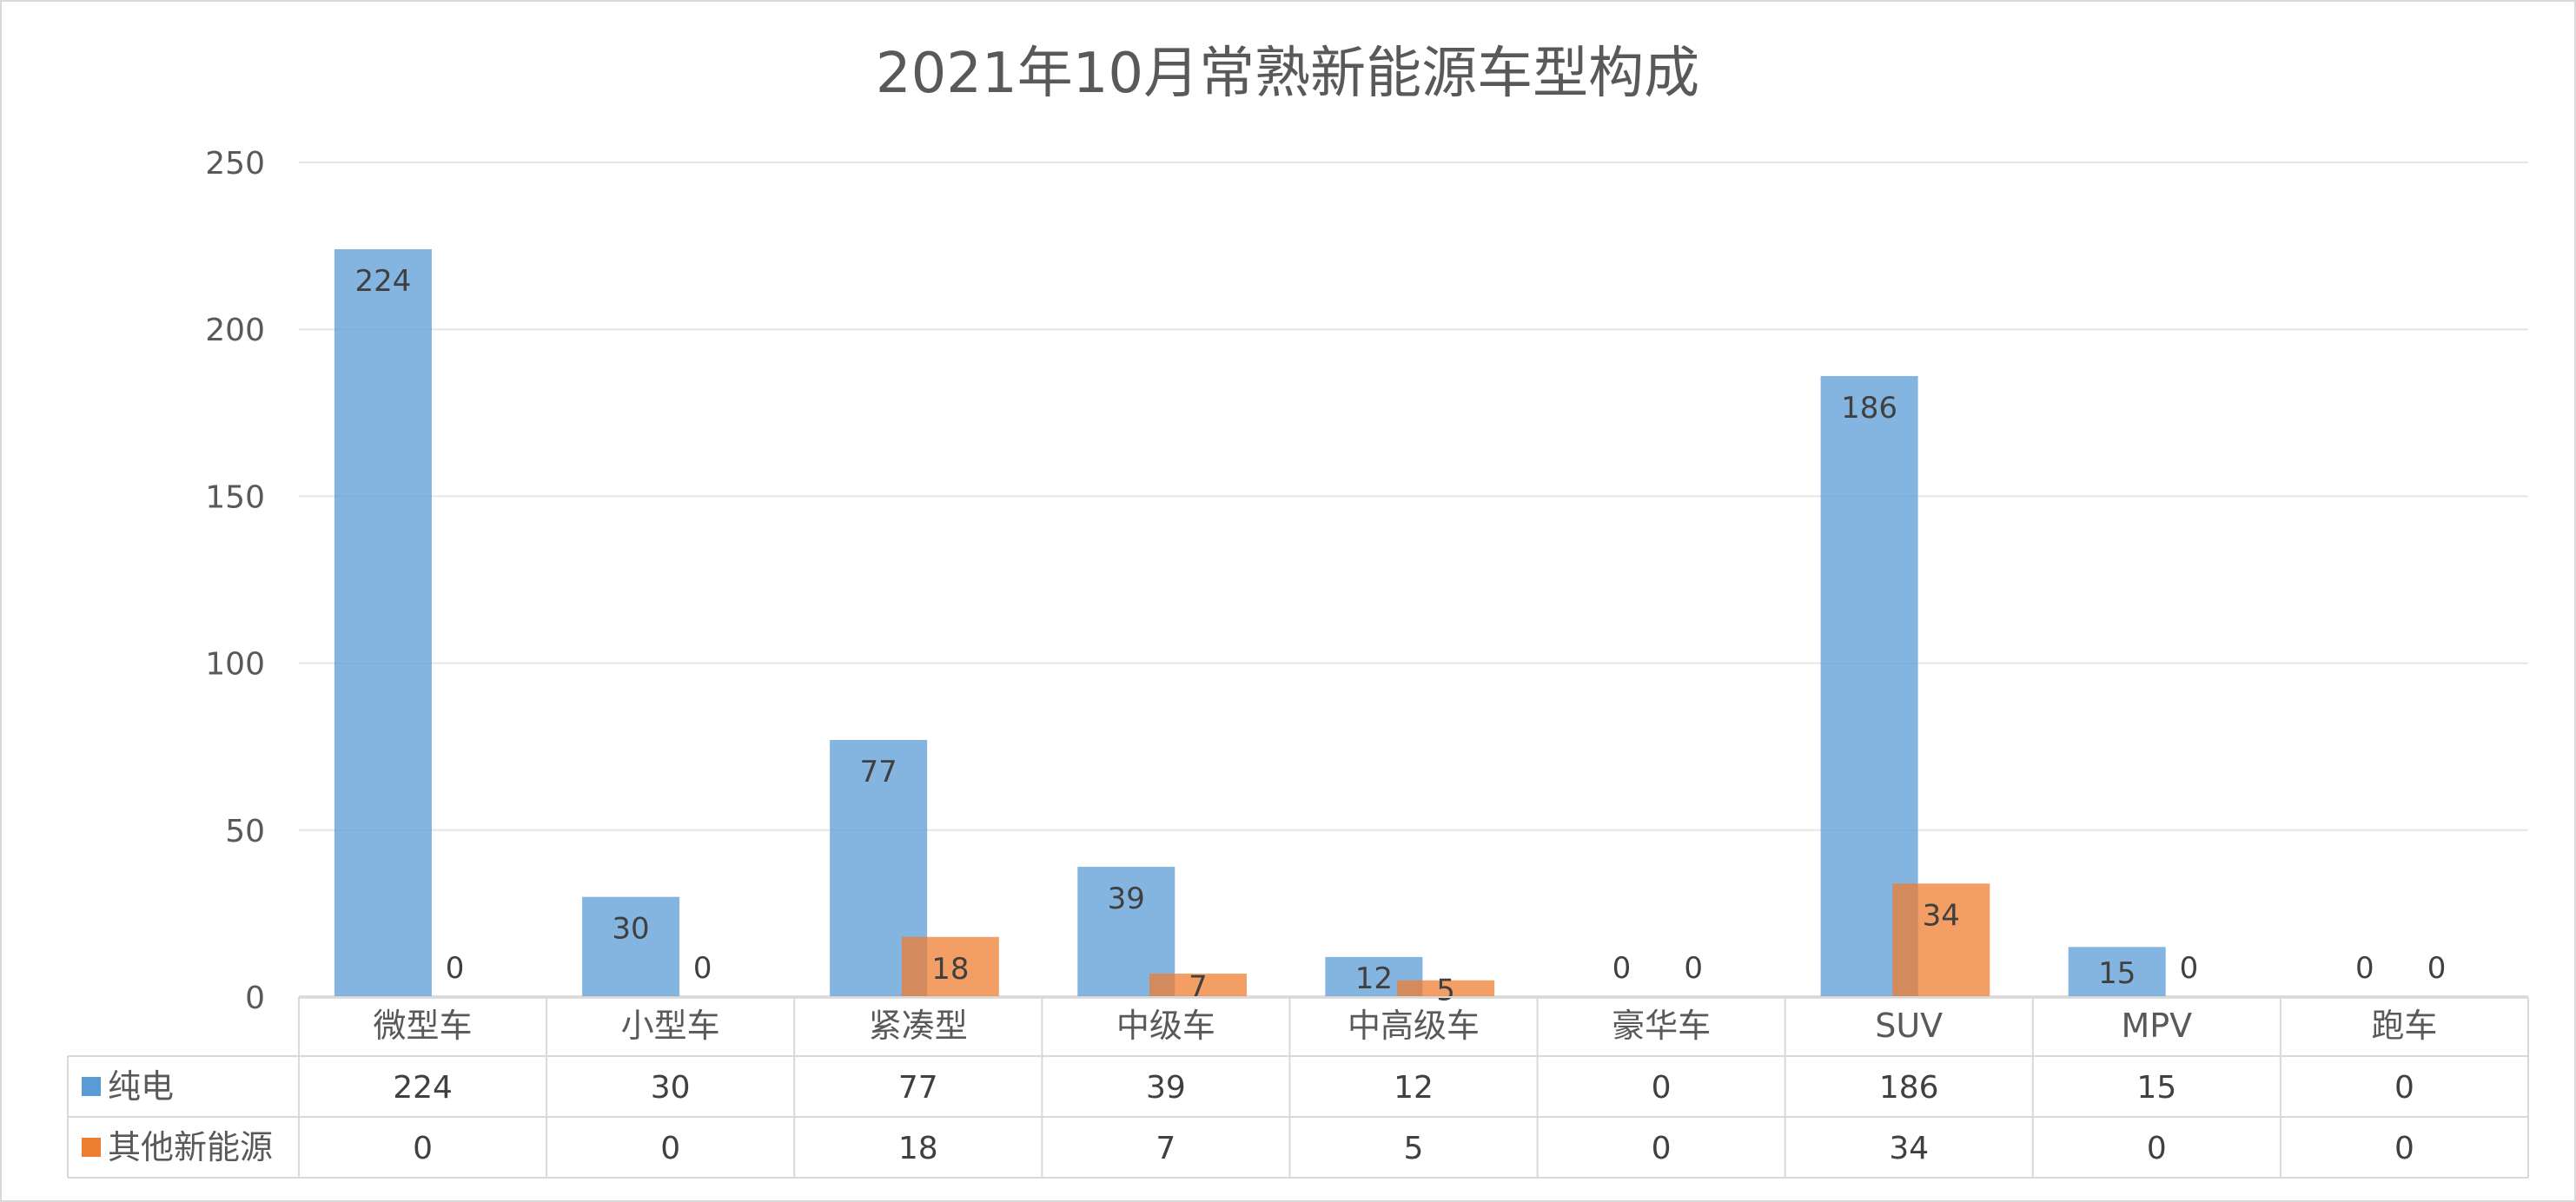 This screenshot has height=1202, width=2576. I want to click on y-tick-label: 0, so click(255, 998).